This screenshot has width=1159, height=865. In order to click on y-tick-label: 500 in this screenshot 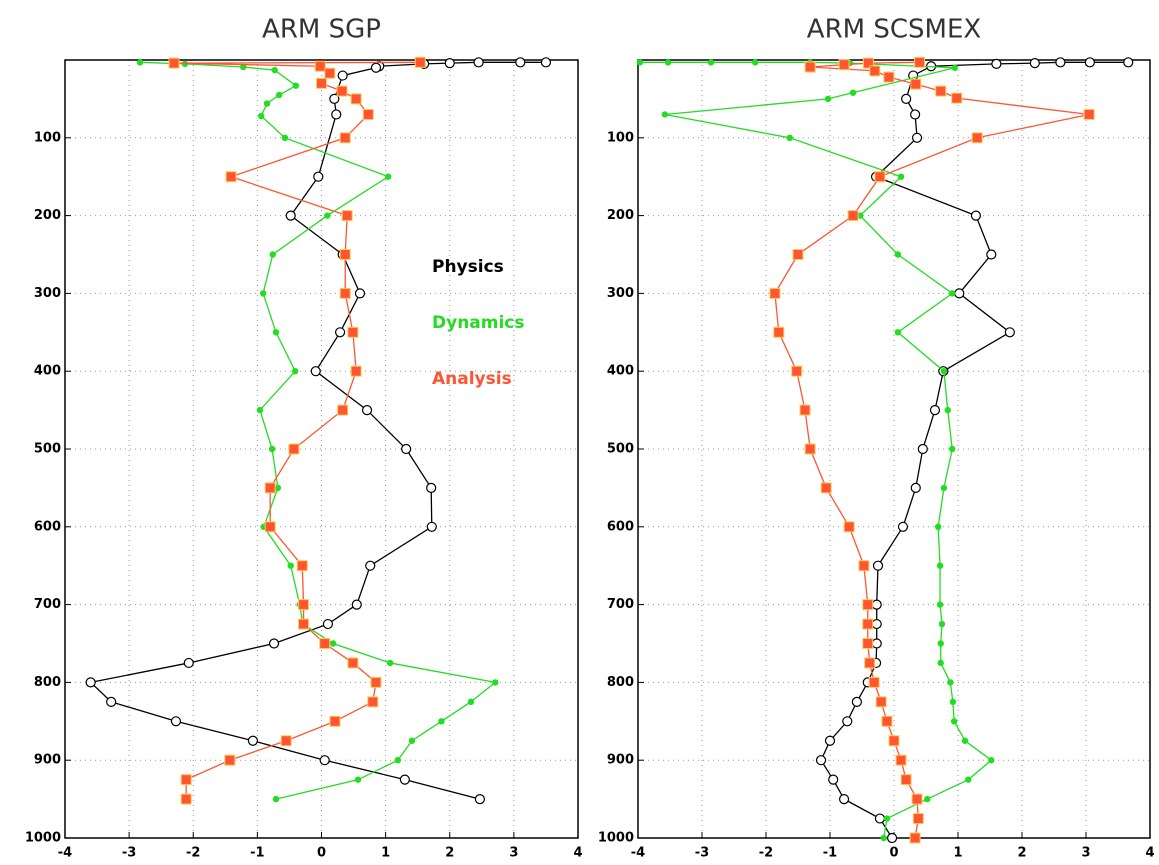, I will do `click(47, 449)`.